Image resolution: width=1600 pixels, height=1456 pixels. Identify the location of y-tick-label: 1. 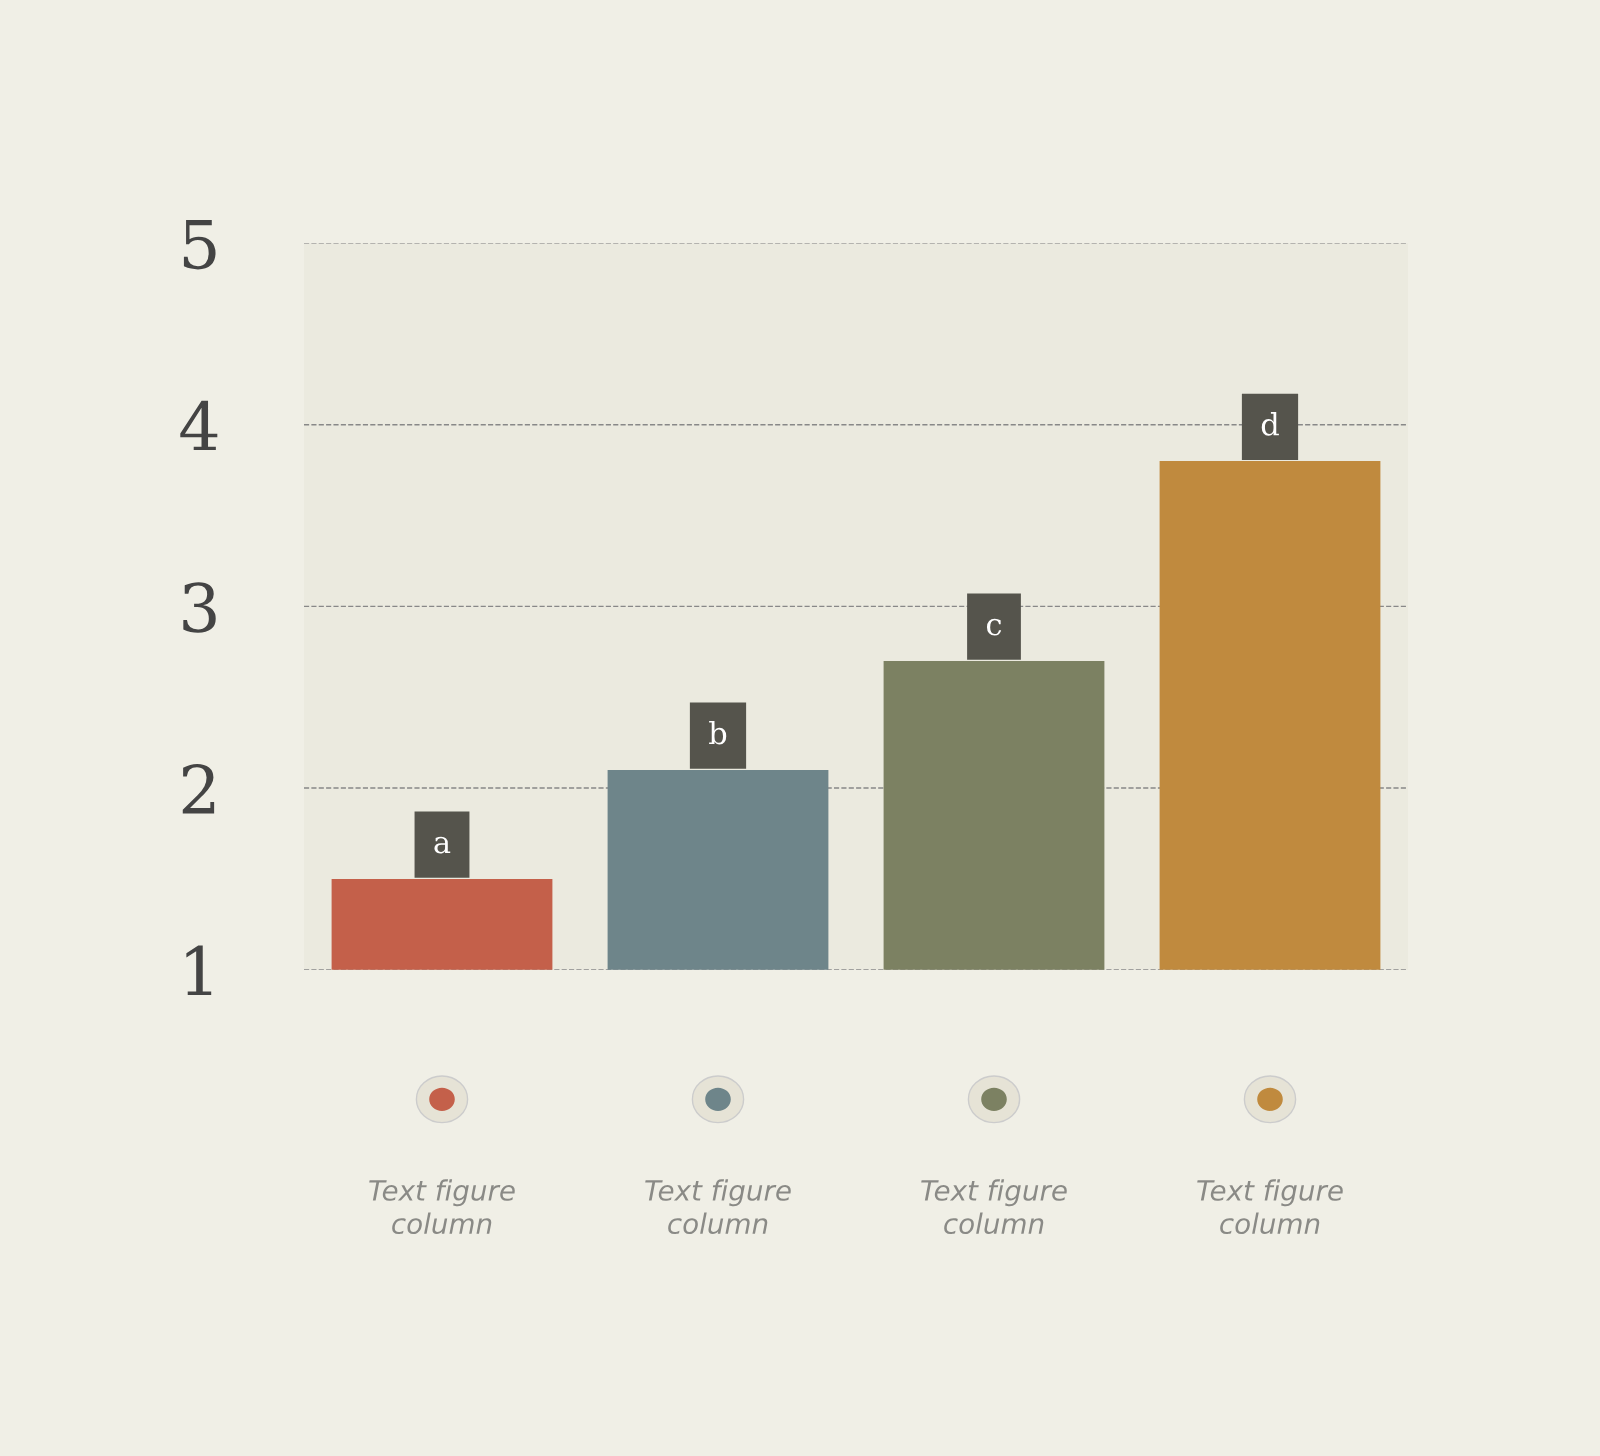
(199, 970).